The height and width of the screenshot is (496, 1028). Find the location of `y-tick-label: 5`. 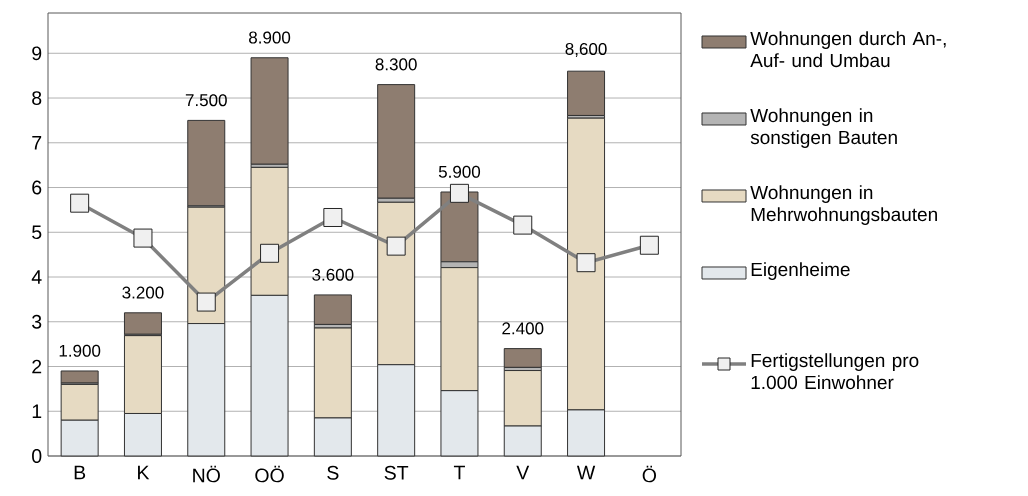

y-tick-label: 5 is located at coordinates (37, 232).